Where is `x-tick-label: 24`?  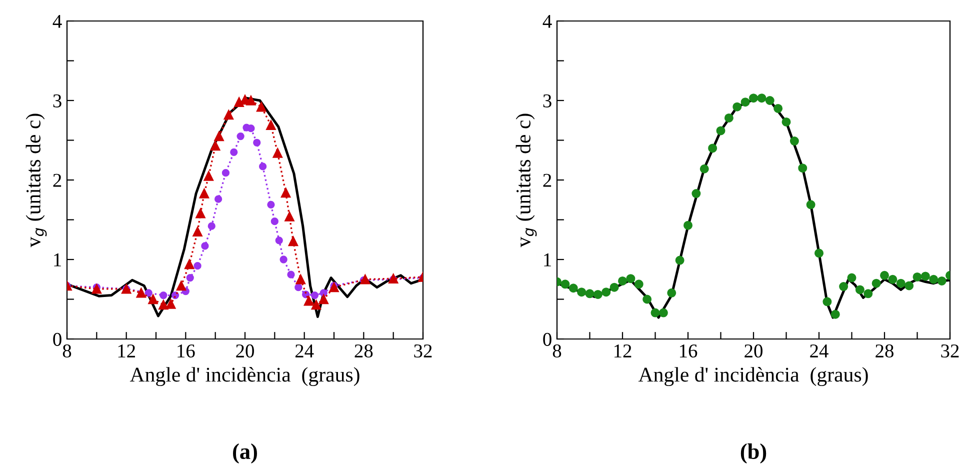
x-tick-label: 24 is located at coordinates (304, 351).